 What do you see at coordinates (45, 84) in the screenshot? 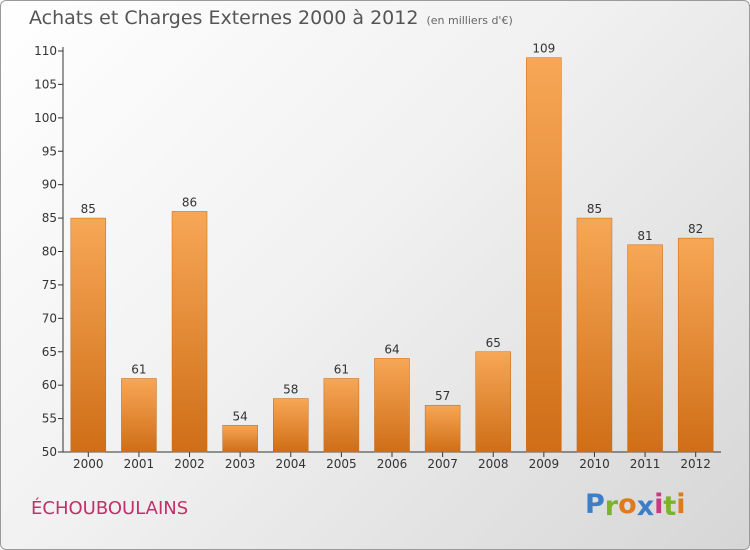
I see `y-tick-label: 105` at bounding box center [45, 84].